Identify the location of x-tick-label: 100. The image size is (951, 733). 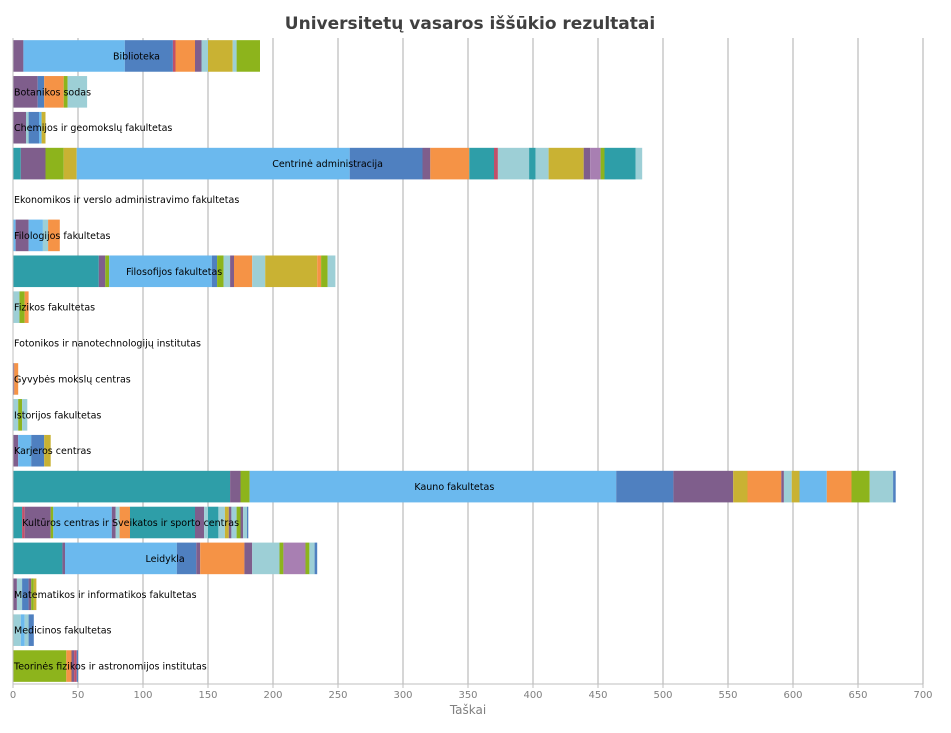
(142, 695).